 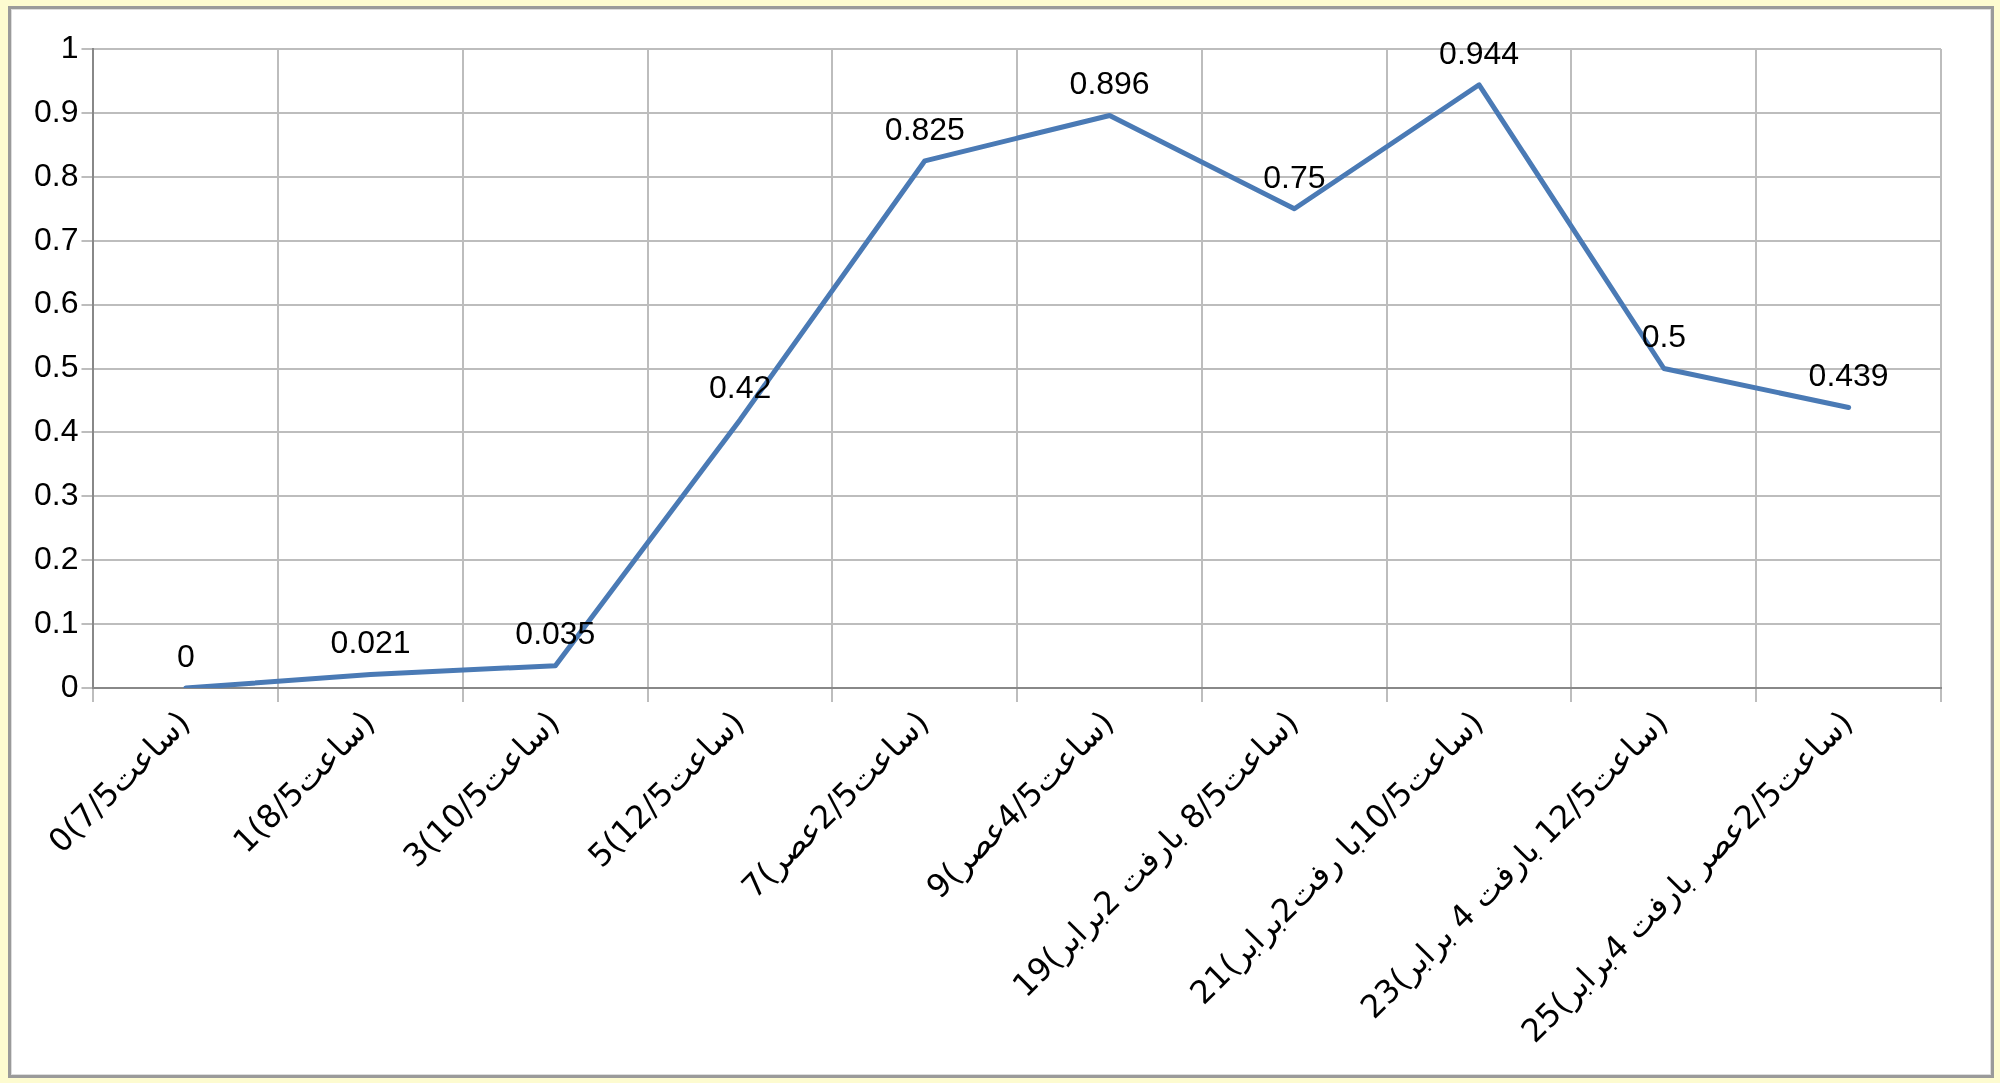 What do you see at coordinates (56, 558) in the screenshot?
I see `y-tick-label: 0.2` at bounding box center [56, 558].